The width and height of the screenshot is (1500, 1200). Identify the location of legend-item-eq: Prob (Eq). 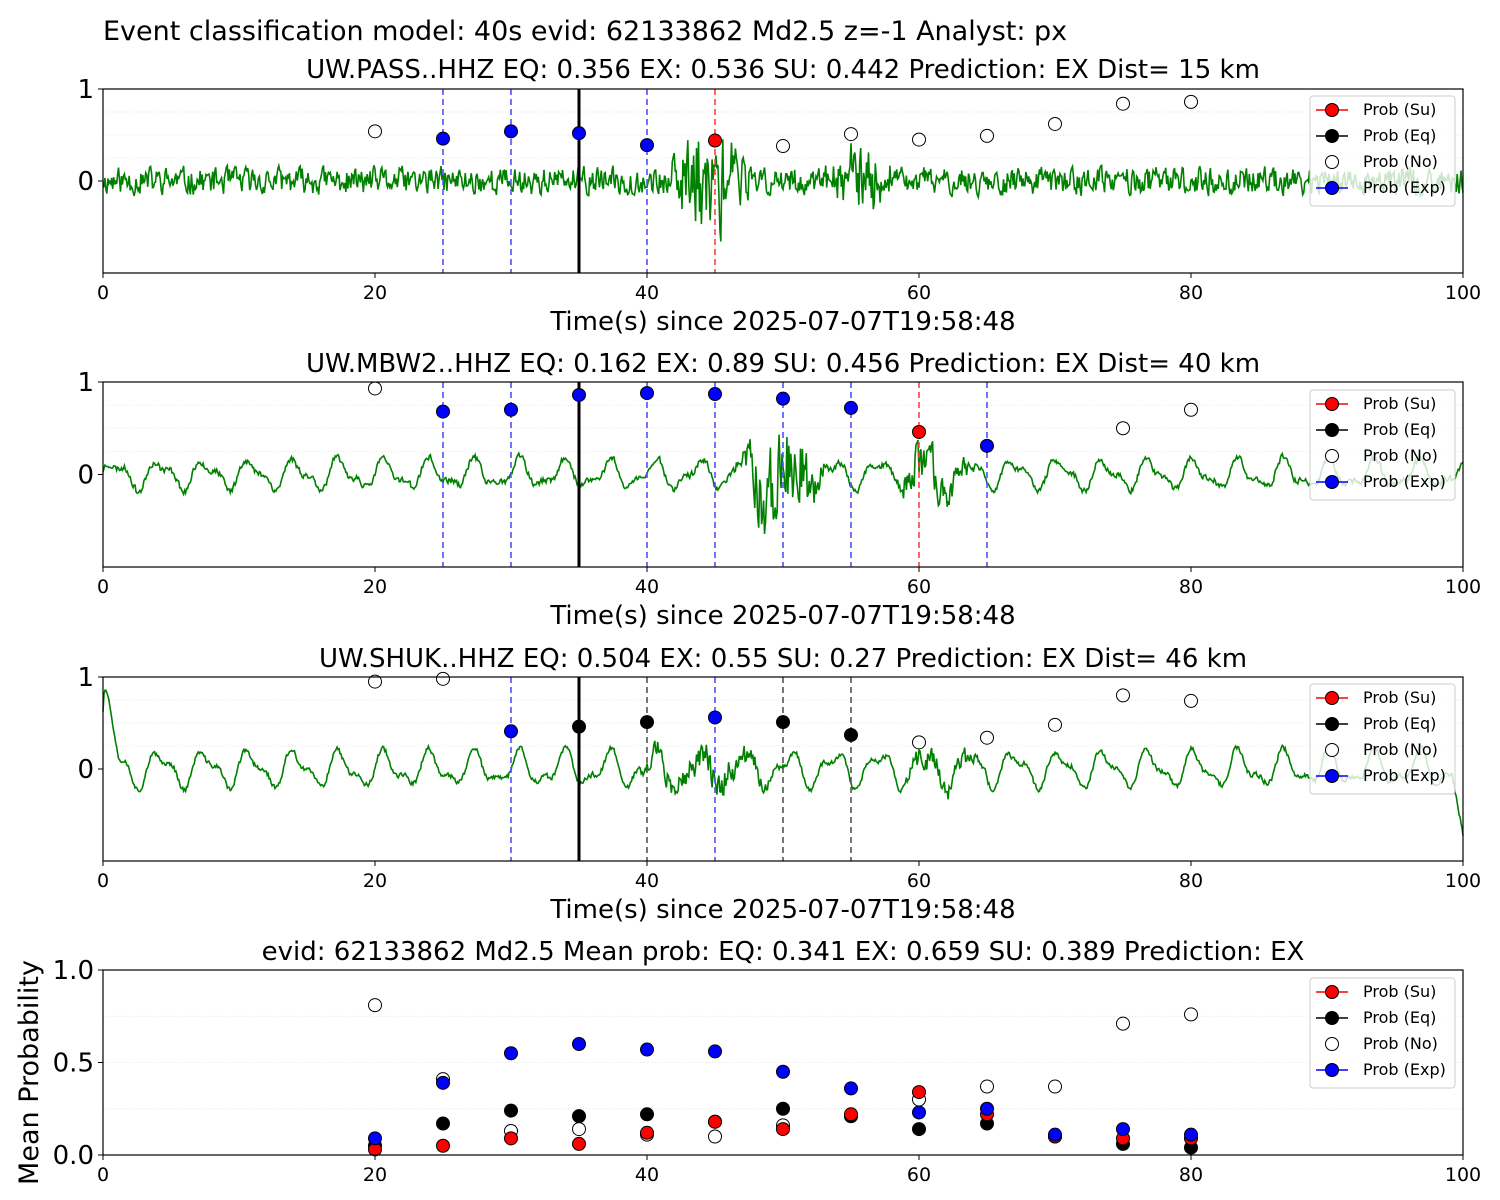
(1376, 723).